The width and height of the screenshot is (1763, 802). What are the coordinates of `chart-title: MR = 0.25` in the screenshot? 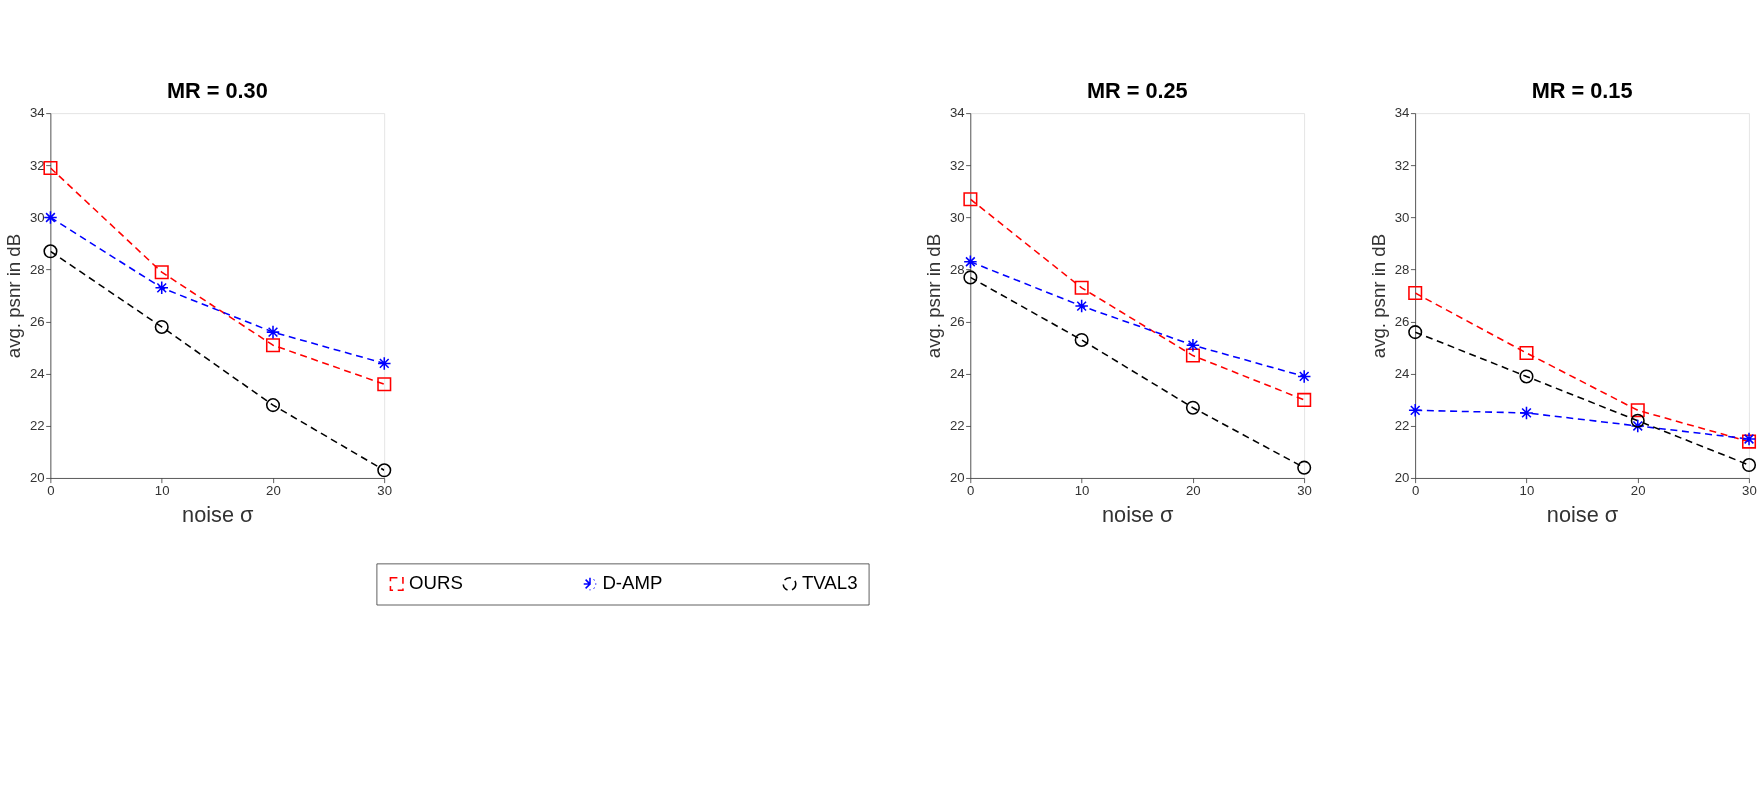 It's located at (1137, 91).